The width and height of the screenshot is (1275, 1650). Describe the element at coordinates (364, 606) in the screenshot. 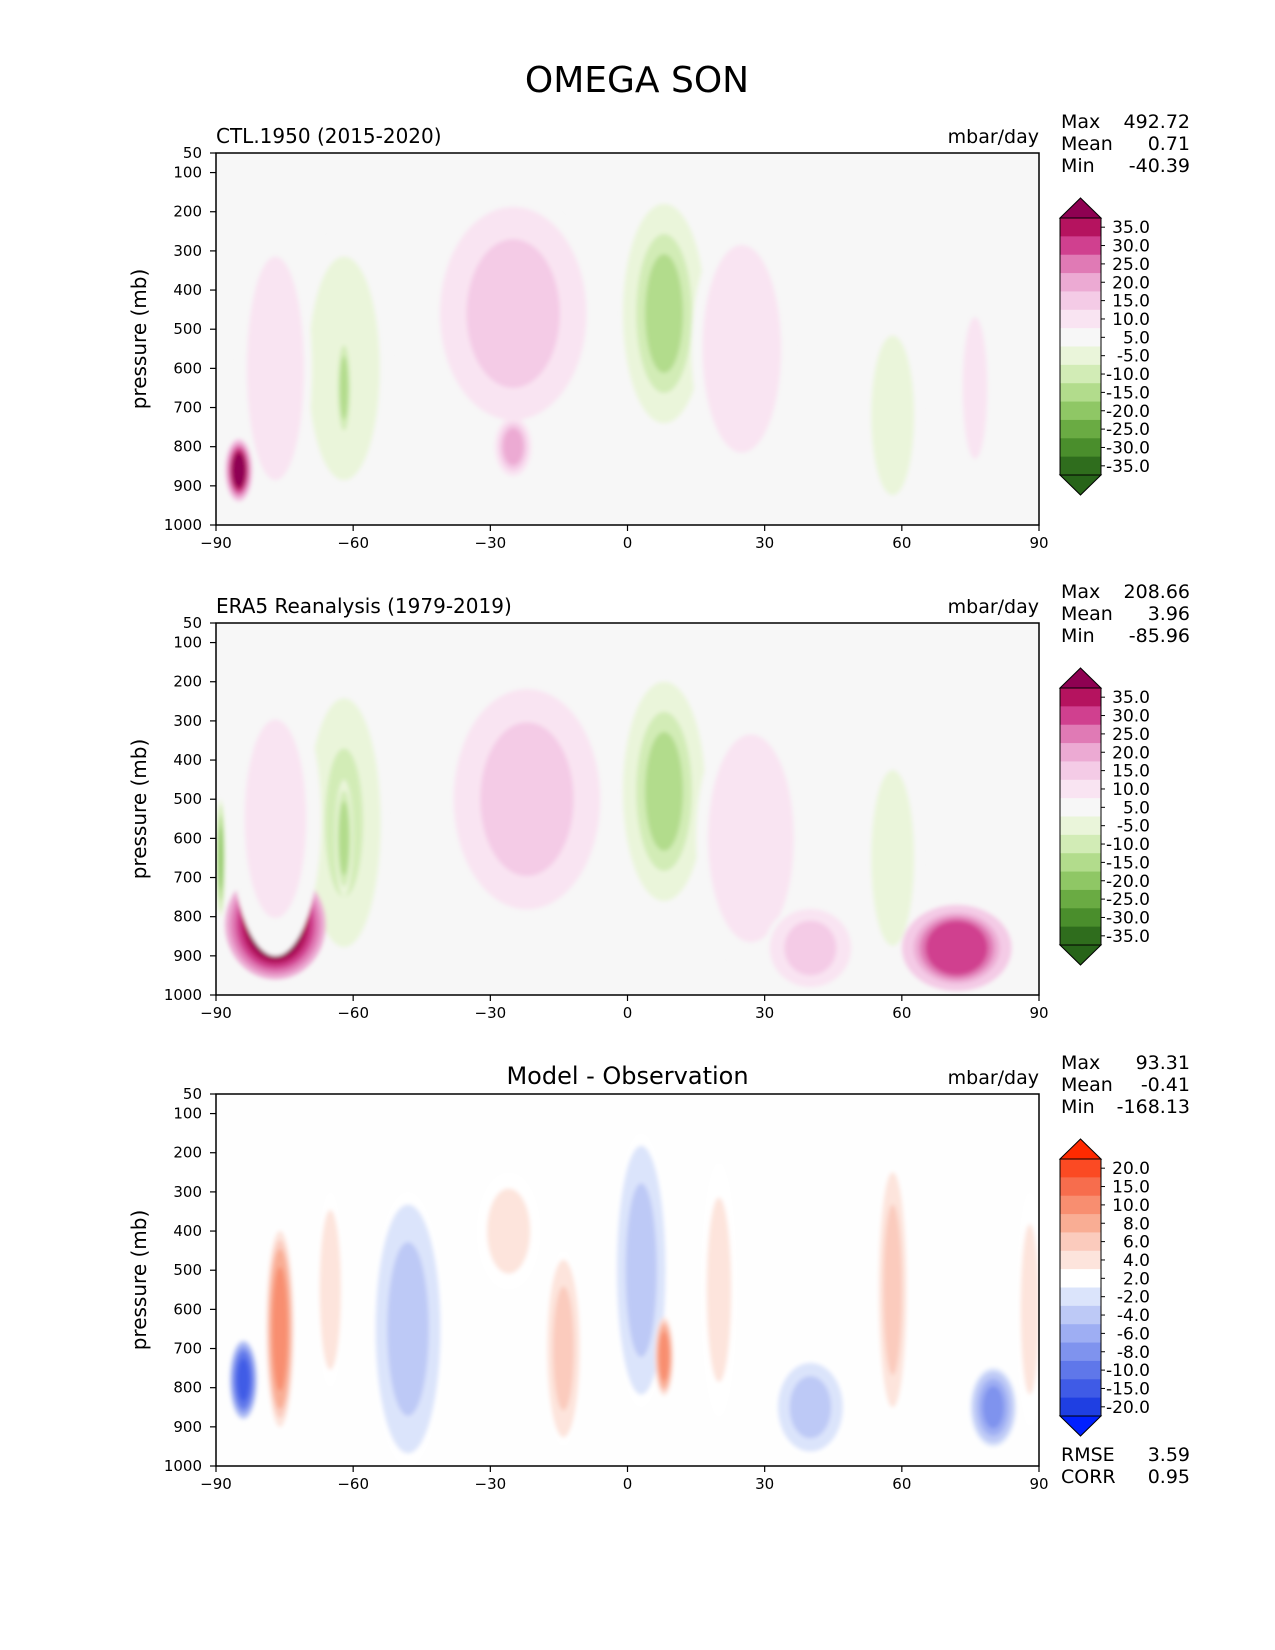

I see `panel-title: ERA5 Reanalysis (1979-2019)` at that location.